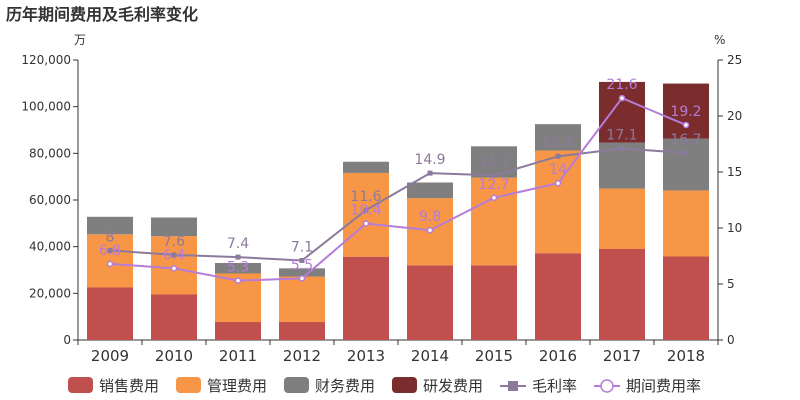 This screenshot has height=400, width=800. I want to click on line-data-label-2: 5.5, so click(302, 265).